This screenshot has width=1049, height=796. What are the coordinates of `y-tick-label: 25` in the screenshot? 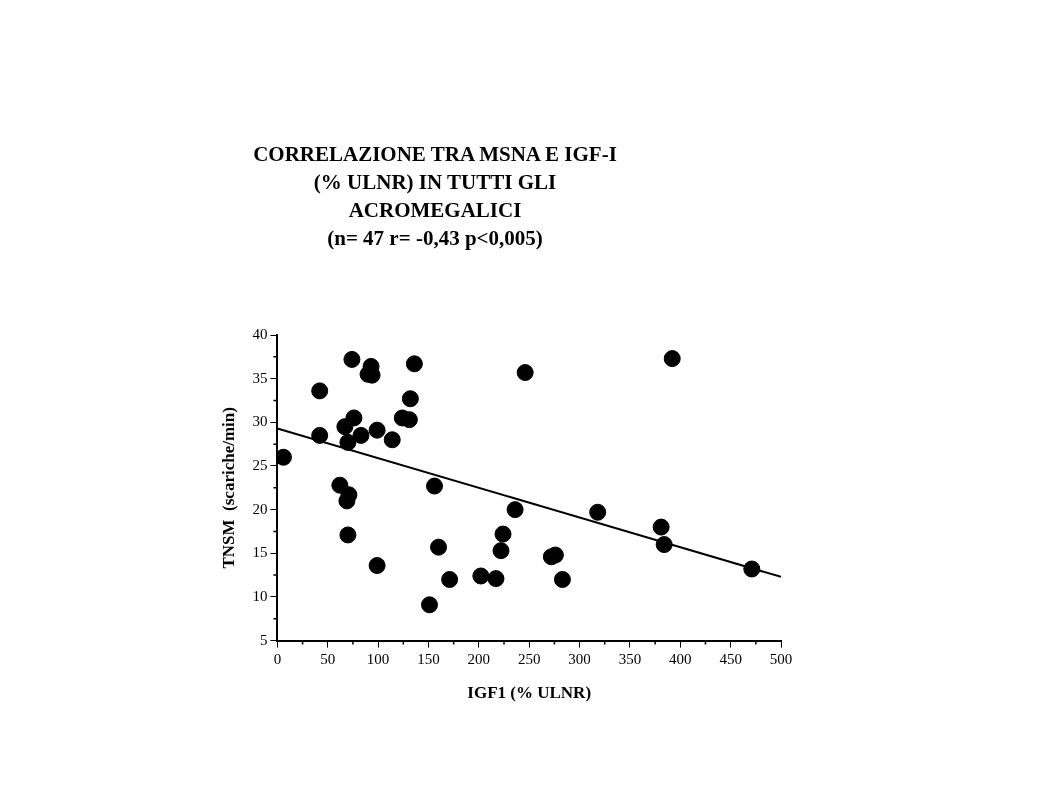 It's located at (260, 464).